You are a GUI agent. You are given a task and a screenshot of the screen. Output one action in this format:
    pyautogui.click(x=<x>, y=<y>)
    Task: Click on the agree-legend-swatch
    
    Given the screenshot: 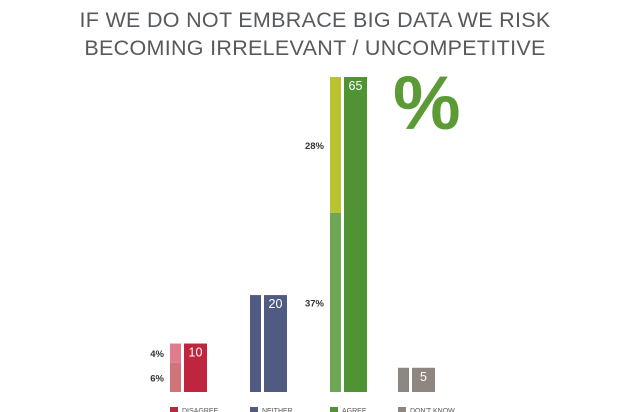 What is the action you would take?
    pyautogui.click(x=334, y=409)
    